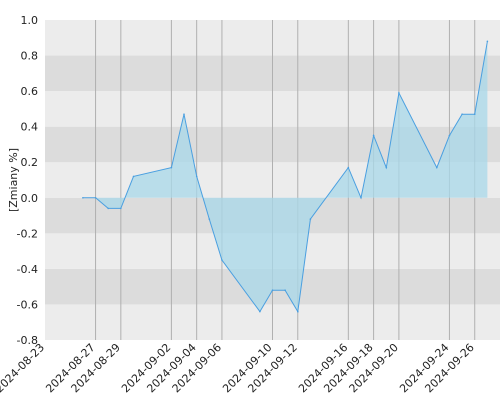 The height and width of the screenshot is (400, 500). I want to click on y-tick-label: 0.8, so click(30, 56).